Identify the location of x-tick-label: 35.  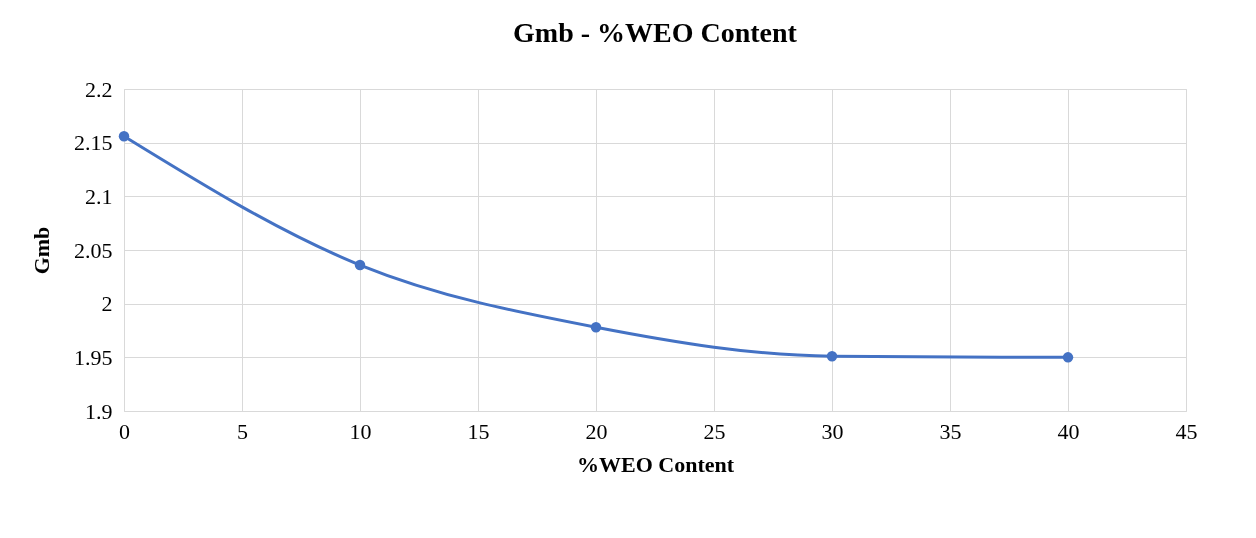
(950, 431).